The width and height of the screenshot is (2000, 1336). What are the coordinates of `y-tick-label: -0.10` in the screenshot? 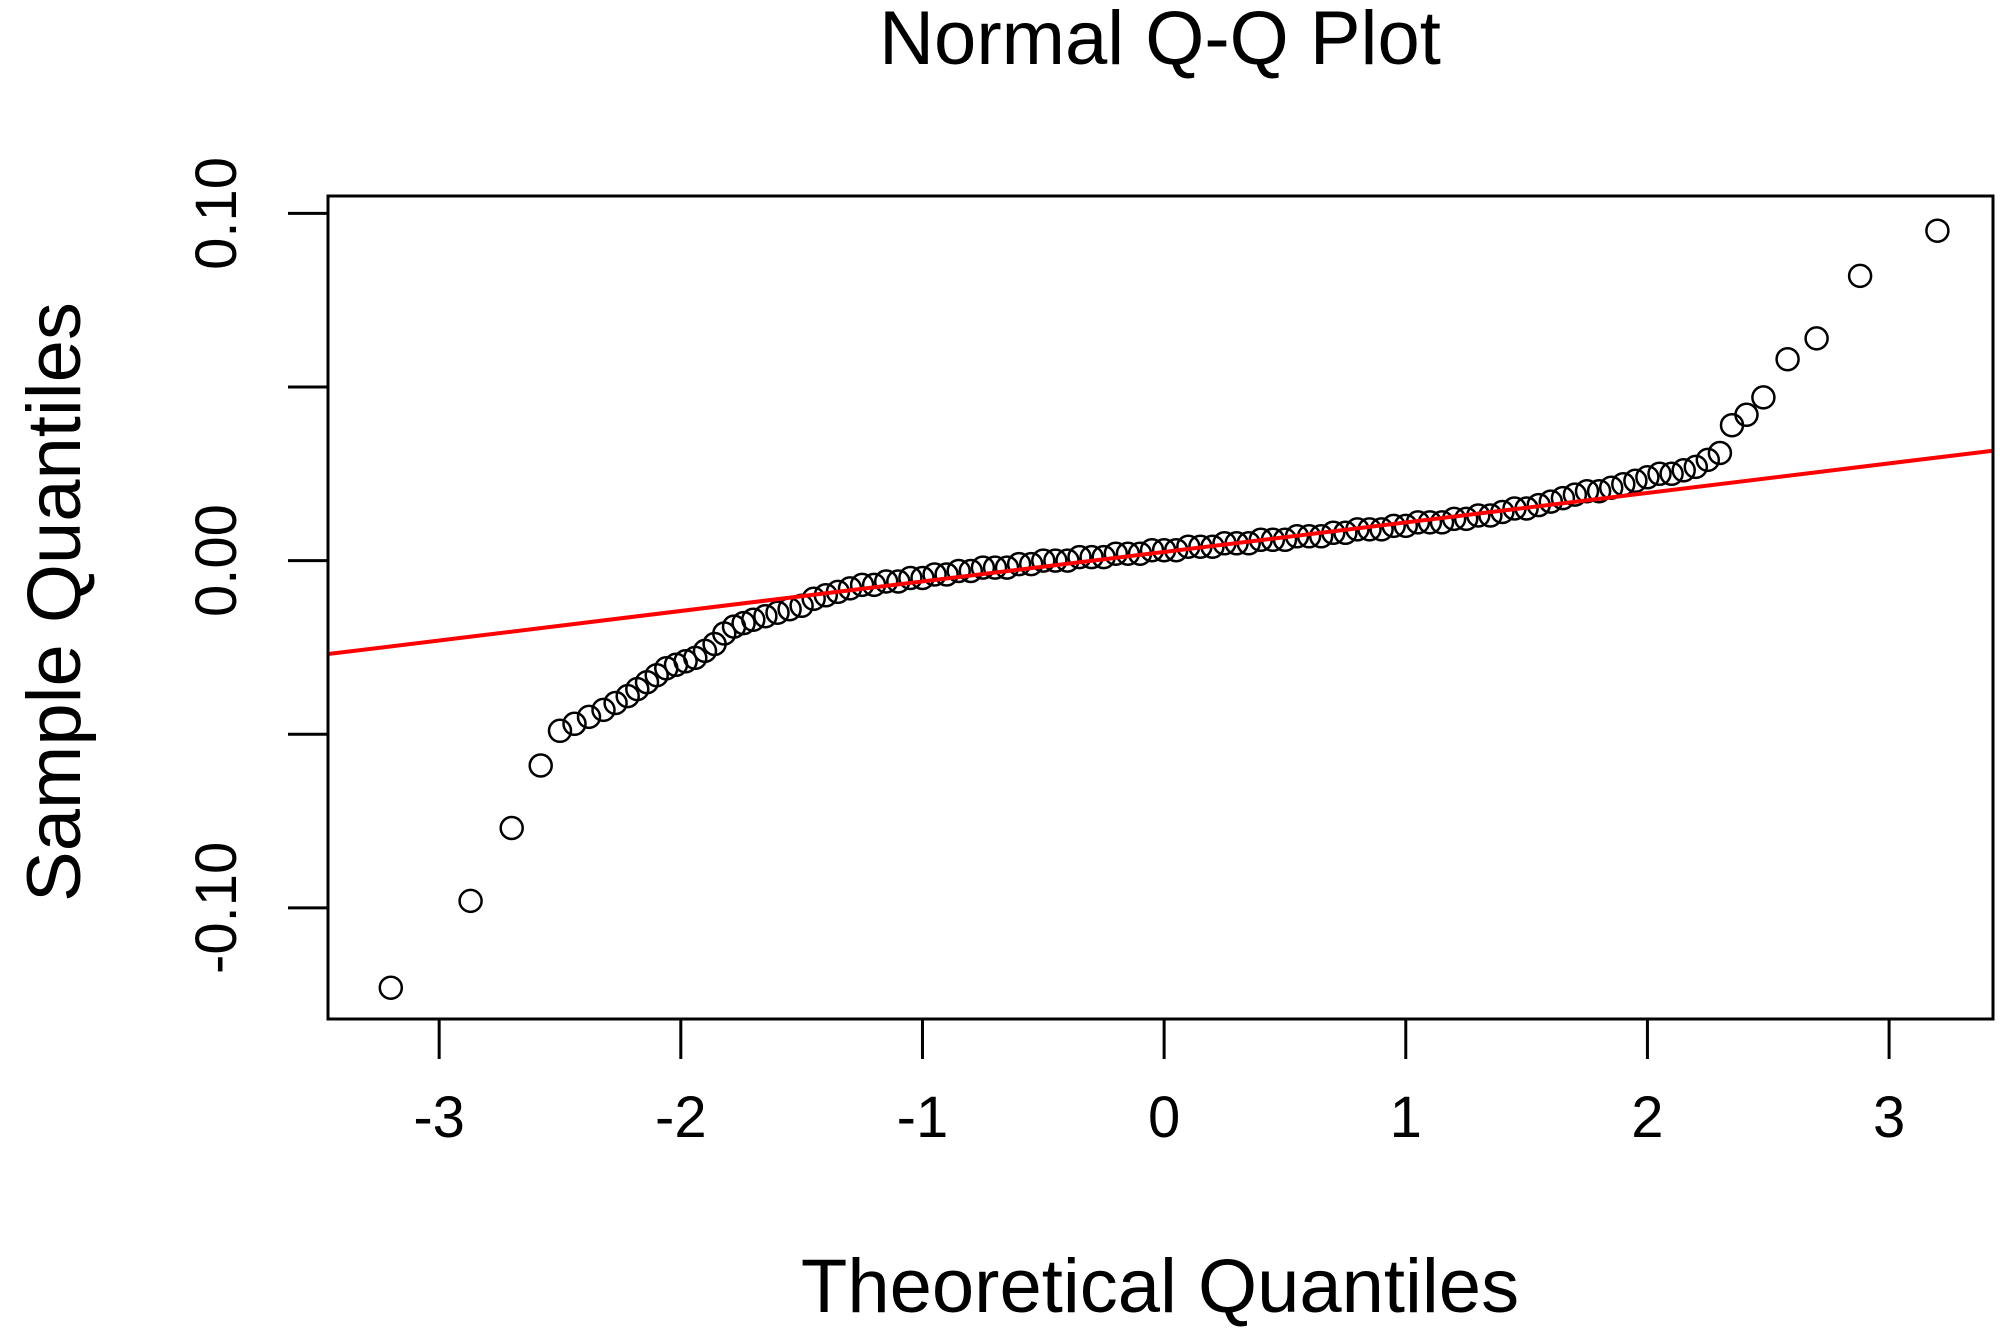 It's located at (216, 908).